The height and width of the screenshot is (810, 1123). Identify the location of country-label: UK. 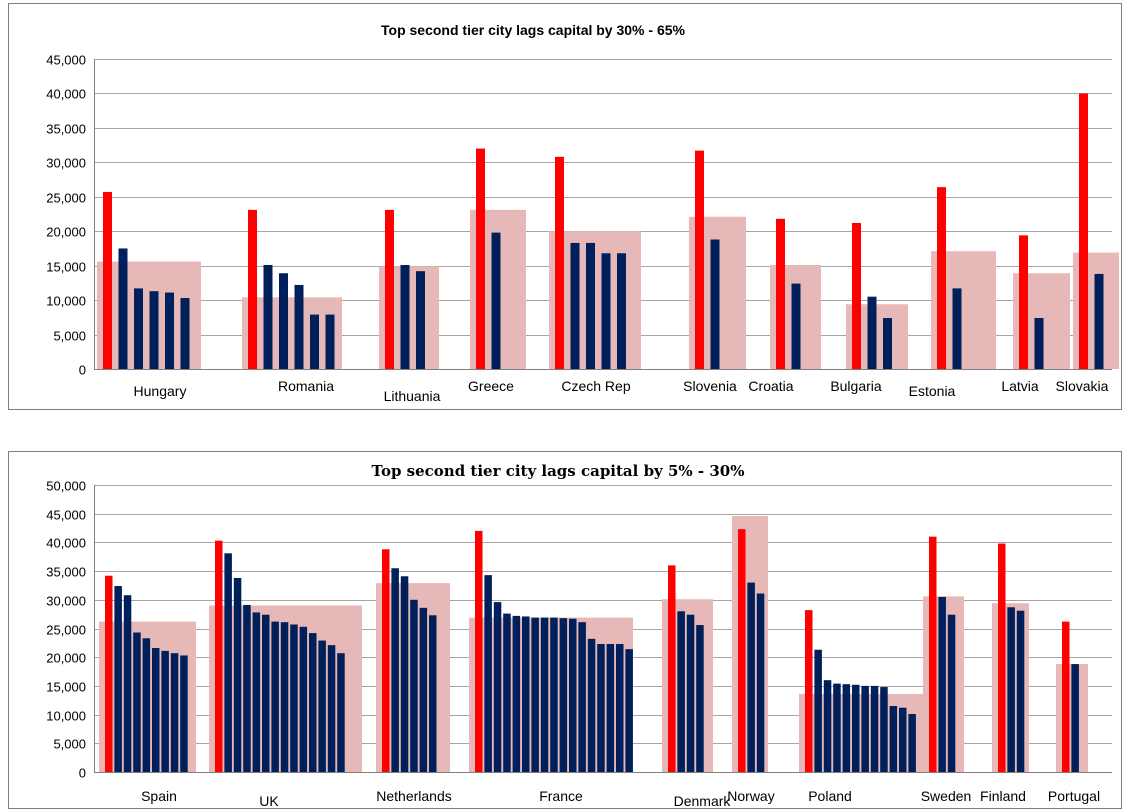
(269, 799).